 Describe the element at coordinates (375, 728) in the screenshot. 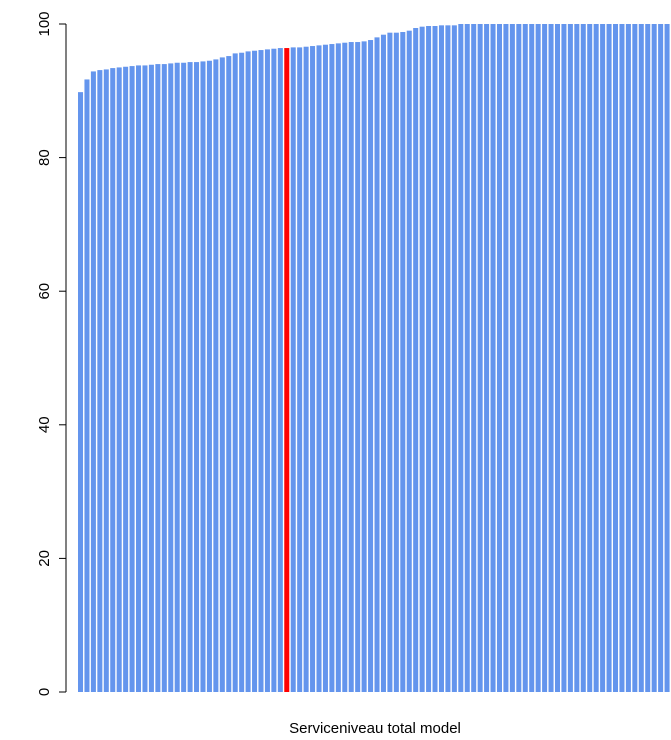

I see `x-axis-label: Serviceniveau total model` at that location.